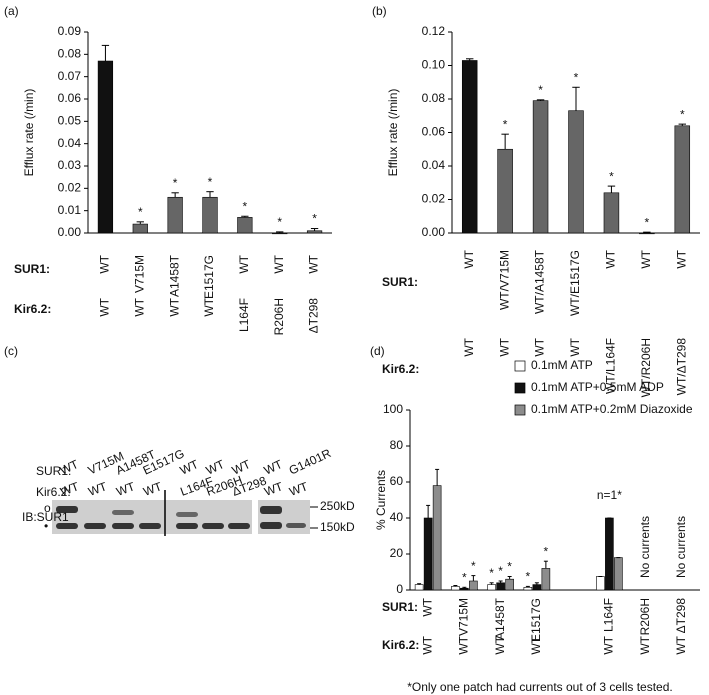 Image resolution: width=709 pixels, height=695 pixels. I want to click on marker-label: 250kD, so click(337, 506).